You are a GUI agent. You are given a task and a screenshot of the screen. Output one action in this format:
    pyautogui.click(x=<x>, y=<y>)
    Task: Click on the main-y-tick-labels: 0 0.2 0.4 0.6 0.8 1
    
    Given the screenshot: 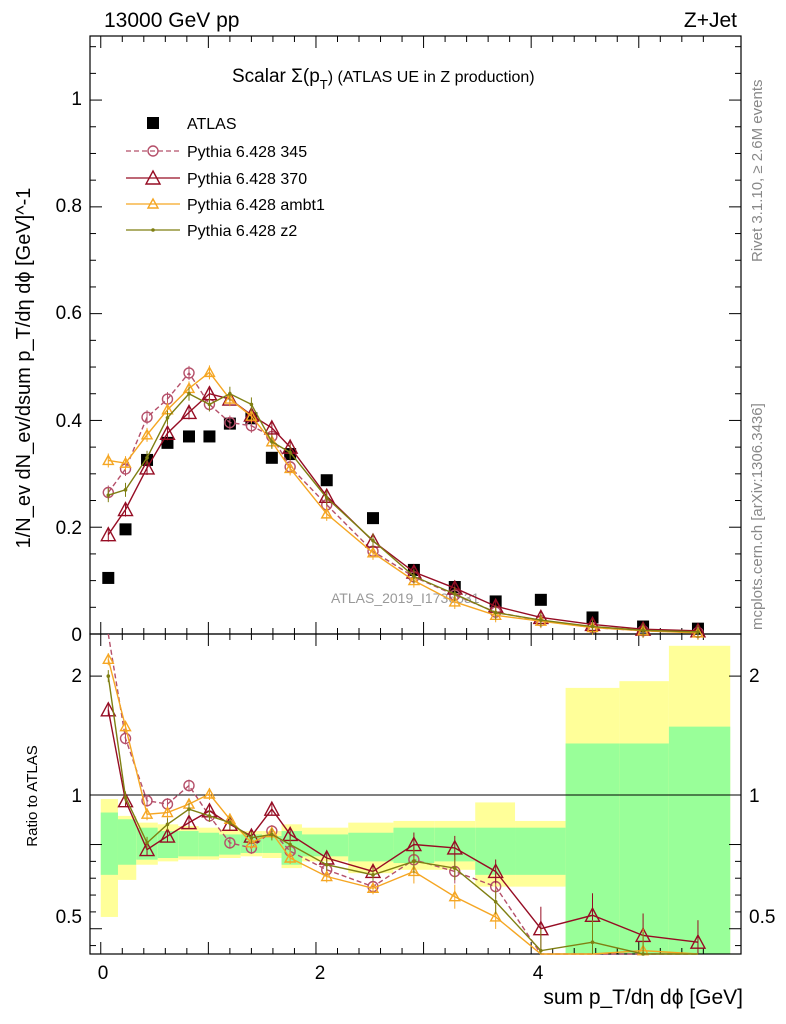 What is the action you would take?
    pyautogui.click(x=69, y=367)
    